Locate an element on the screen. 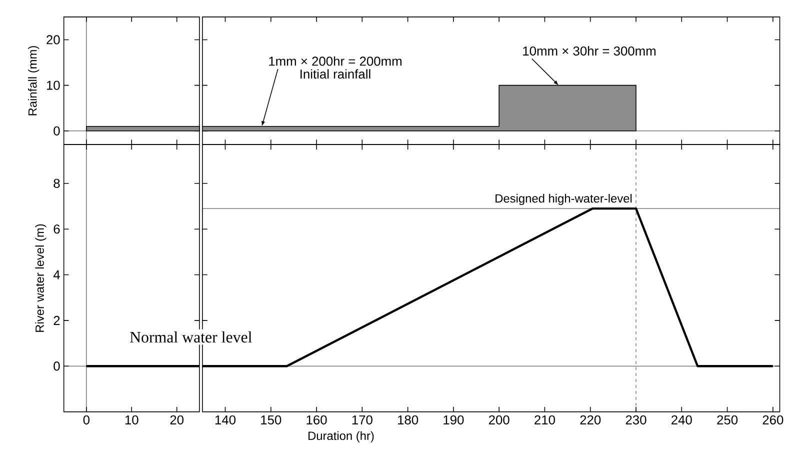 This screenshot has height=471, width=787. x-tick-label: 20 is located at coordinates (177, 420).